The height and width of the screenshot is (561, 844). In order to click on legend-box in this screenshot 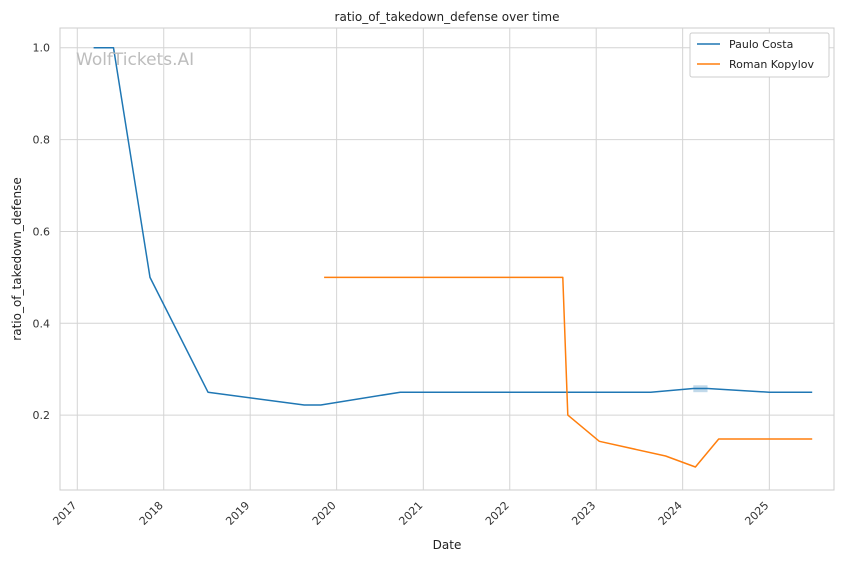, I will do `click(759, 55)`.